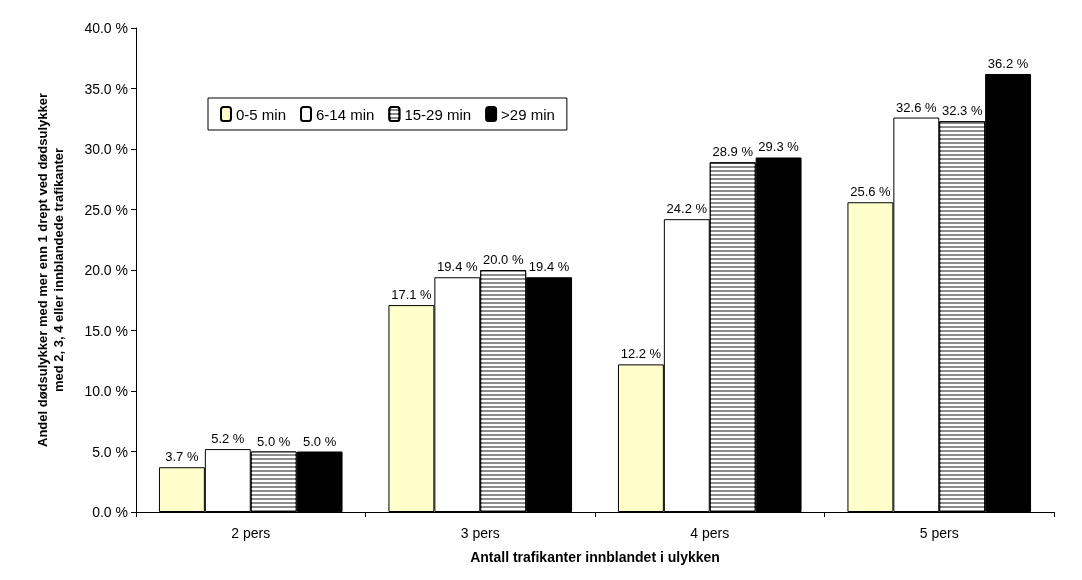 Image resolution: width=1082 pixels, height=580 pixels. What do you see at coordinates (110, 512) in the screenshot?
I see `y-tick-label: 0.0 %` at bounding box center [110, 512].